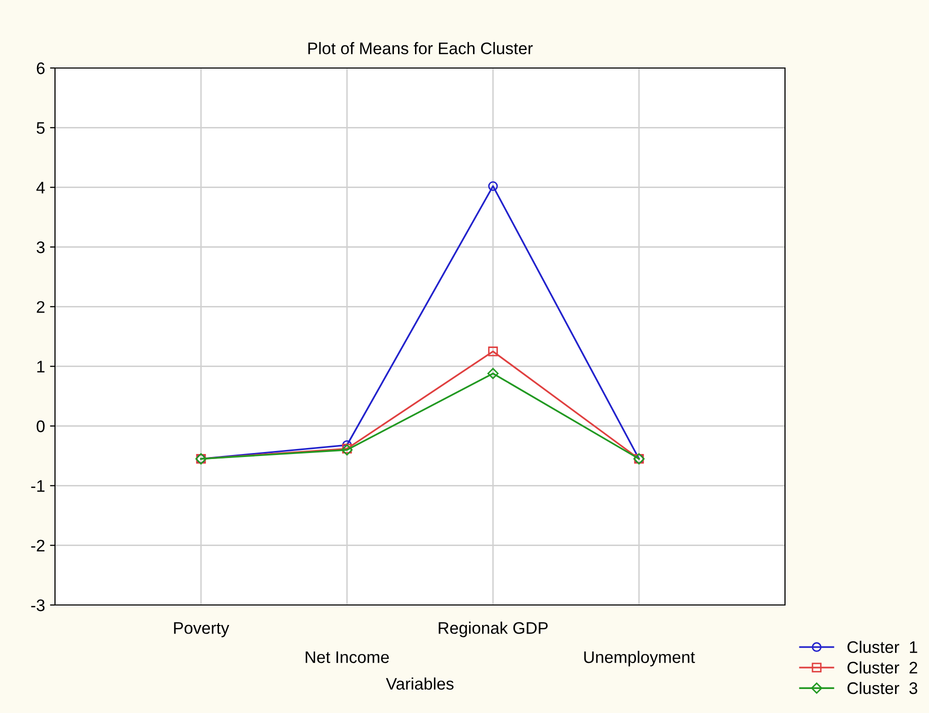 This screenshot has height=713, width=929. I want to click on y-tick-label: -2, so click(37, 546).